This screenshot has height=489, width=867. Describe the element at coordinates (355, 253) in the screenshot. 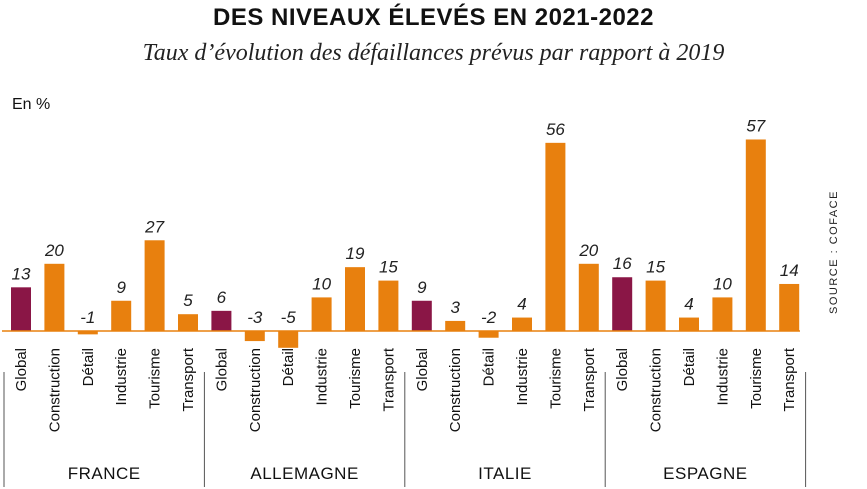

I see `value-label-allemagne-tourisme: 19` at that location.